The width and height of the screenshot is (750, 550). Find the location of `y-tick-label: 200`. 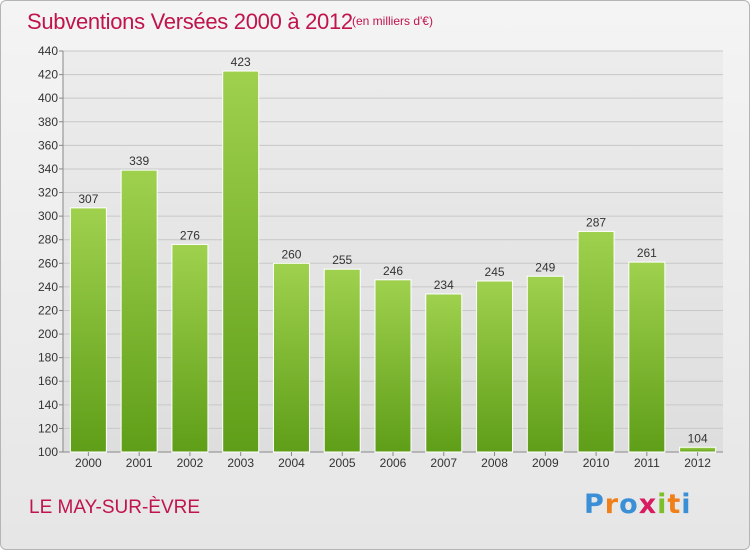

y-tick-label: 200 is located at coordinates (48, 334).